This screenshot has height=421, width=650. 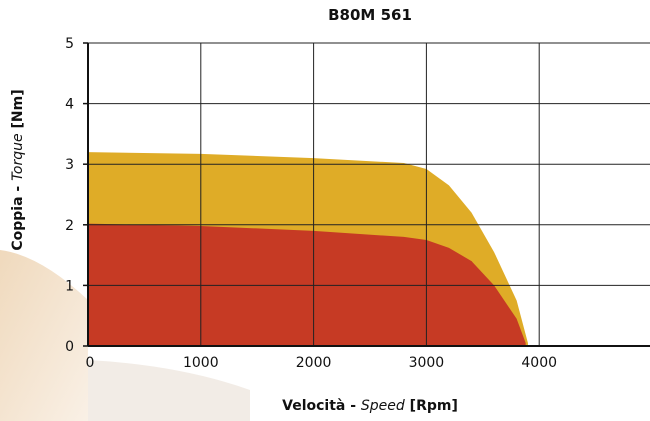 What do you see at coordinates (69, 226) in the screenshot?
I see `y-tick-label: 2` at bounding box center [69, 226].